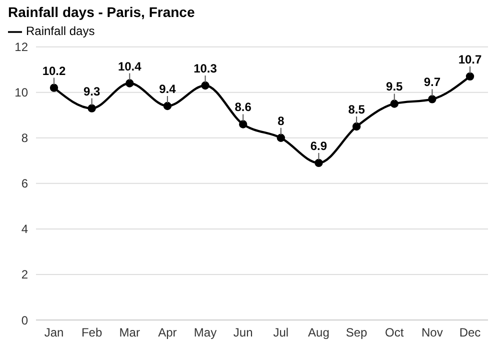  Describe the element at coordinates (319, 145) in the screenshot. I see `data-label: 6.9` at that location.